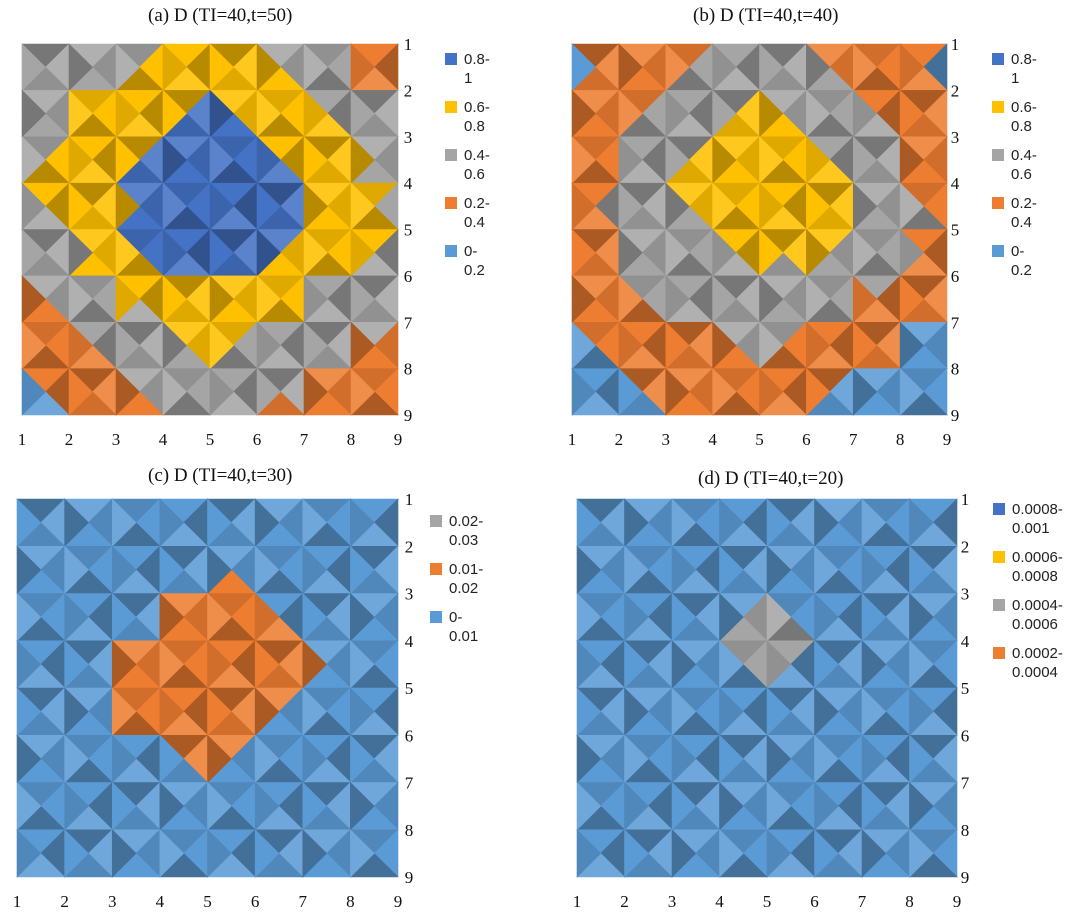 Image resolution: width=1074 pixels, height=914 pixels. Describe the element at coordinates (477, 213) in the screenshot. I see `legend-label: 0.2-0.4` at that location.